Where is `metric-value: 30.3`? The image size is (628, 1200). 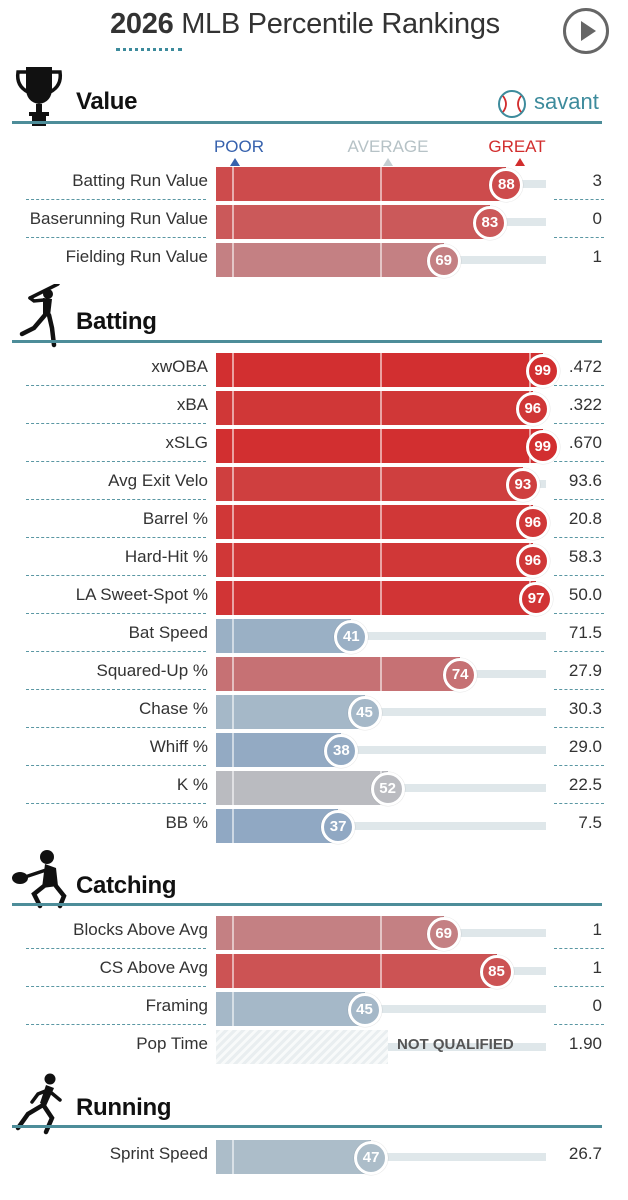 metric-value: 30.3 is located at coordinates (585, 708).